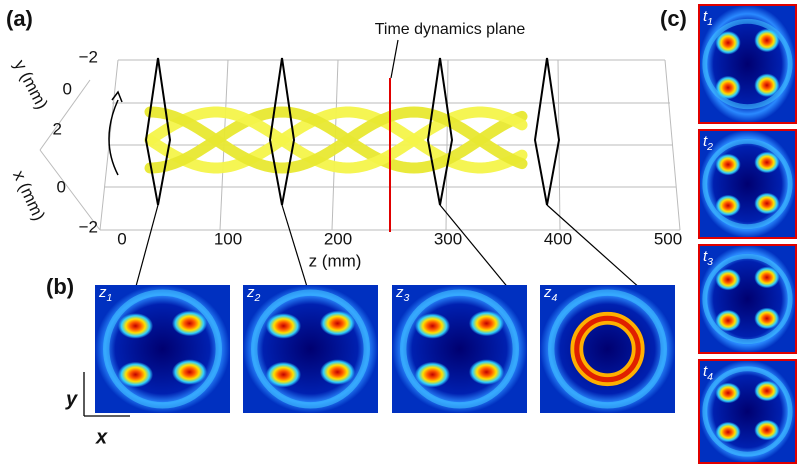 This screenshot has width=798, height=468. I want to click on z-tick-label: 400, so click(558, 238).